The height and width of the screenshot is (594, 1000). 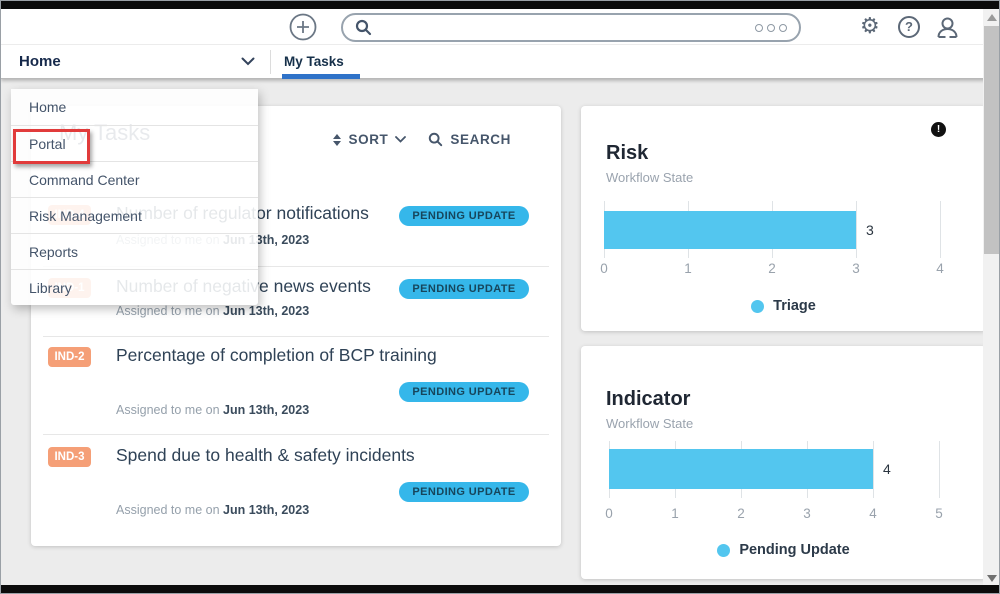 I want to click on nav-bar: Home My Tasks, so click(x=500, y=62).